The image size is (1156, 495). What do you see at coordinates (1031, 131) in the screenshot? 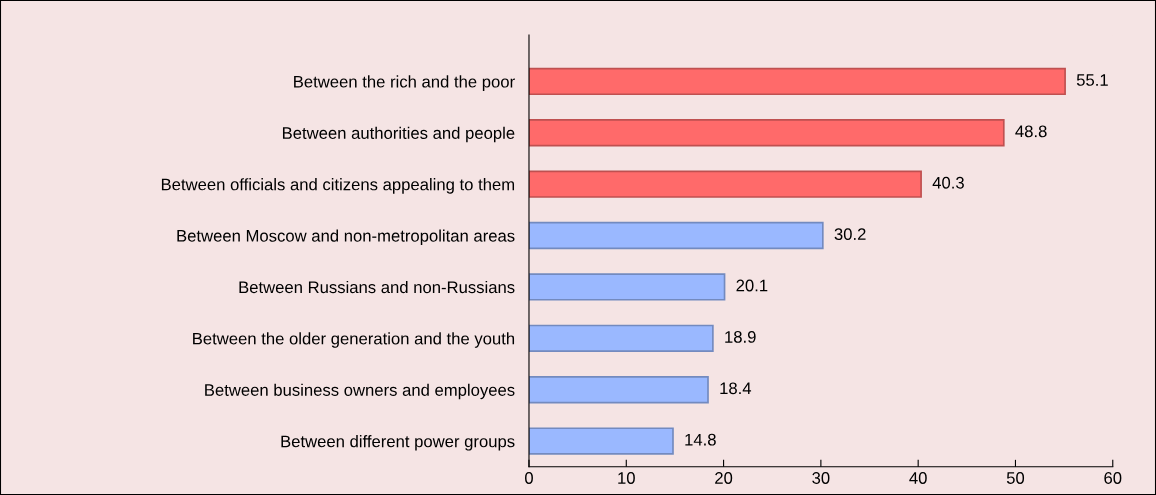
I see `data-label: 48.8` at bounding box center [1031, 131].